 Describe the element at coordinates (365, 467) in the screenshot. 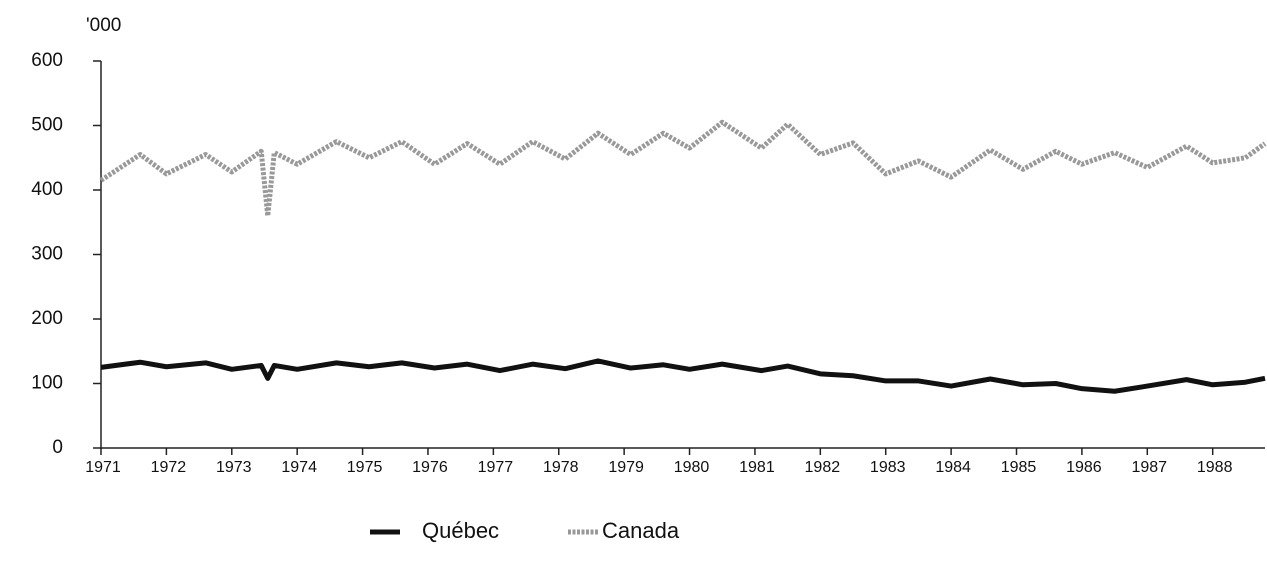

I see `x-tick-label: 1975` at that location.